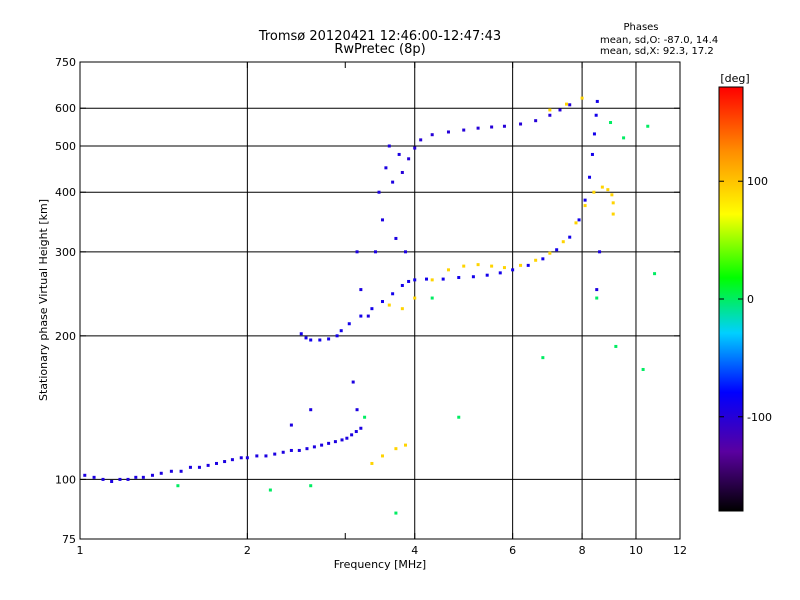 The width and height of the screenshot is (800, 600). I want to click on x-axis-label: Frequency [MHz], so click(380, 564).